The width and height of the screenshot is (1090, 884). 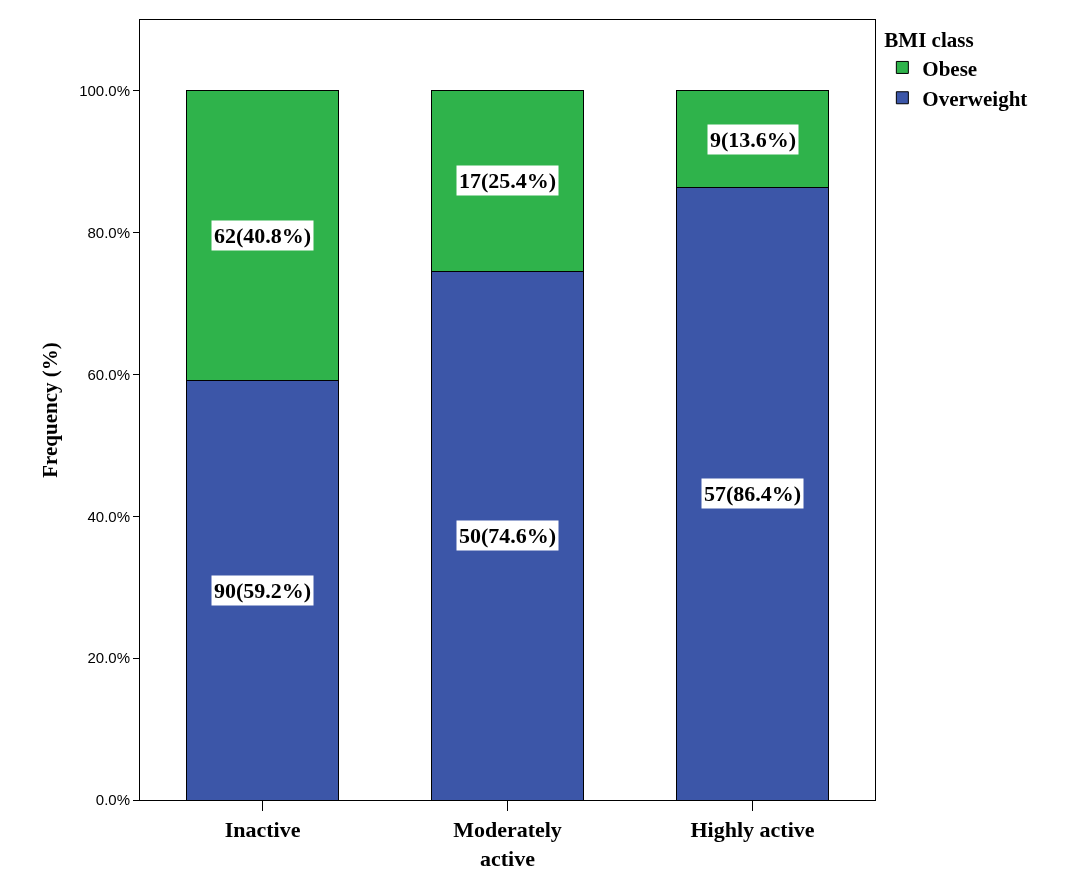 I want to click on data-label: 17(25.4%), so click(x=508, y=180).